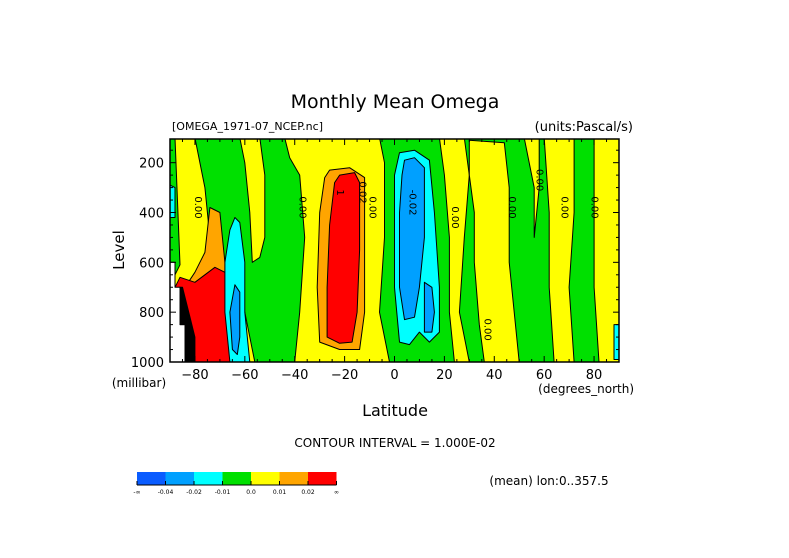 Image resolution: width=789 pixels, height=558 pixels. What do you see at coordinates (339, 192) in the screenshot?
I see `contour-label: 1` at bounding box center [339, 192].